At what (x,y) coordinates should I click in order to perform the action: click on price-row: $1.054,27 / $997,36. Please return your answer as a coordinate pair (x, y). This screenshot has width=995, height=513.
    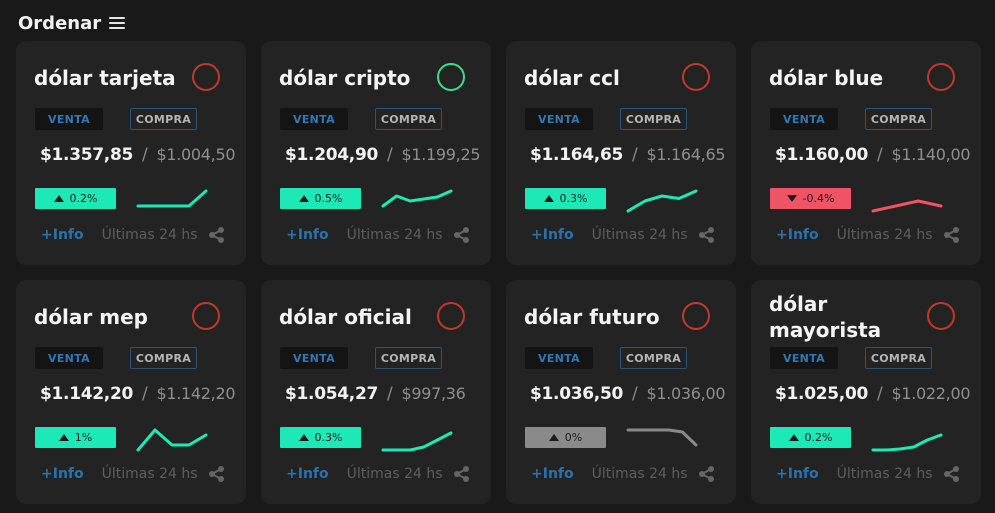
    Looking at the image, I should click on (375, 394).